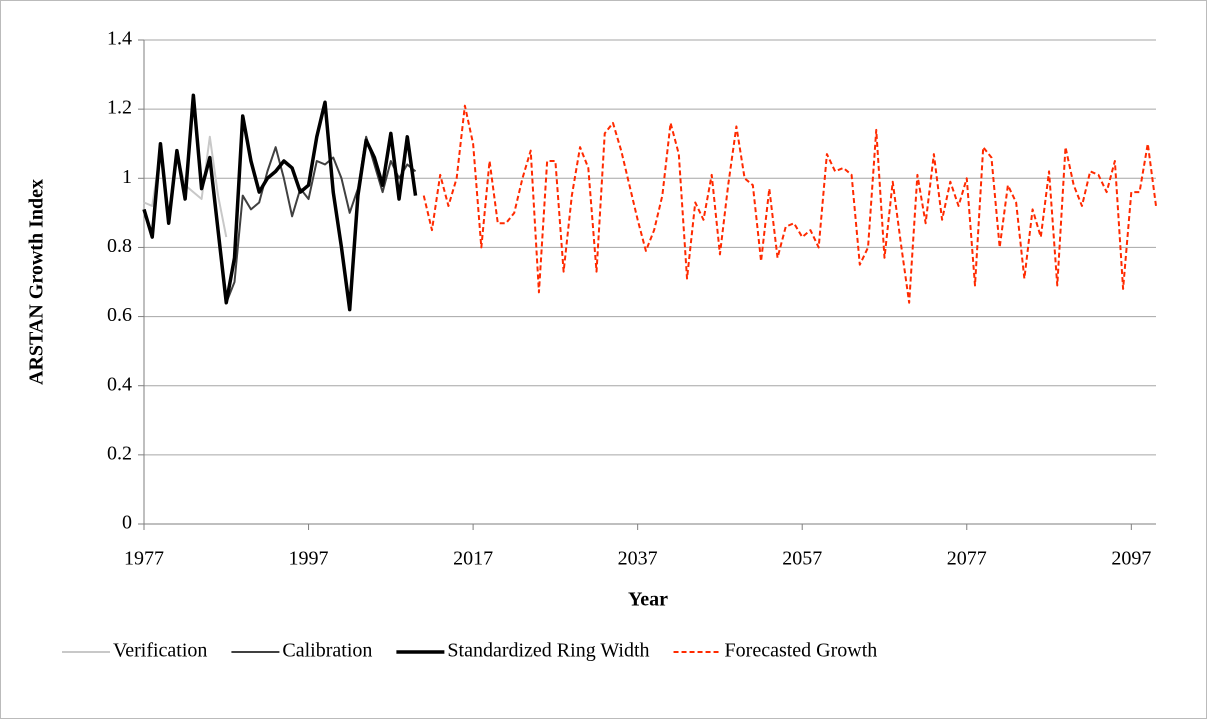 The height and width of the screenshot is (719, 1207). Describe the element at coordinates (127, 177) in the screenshot. I see `y-tick-label: 1` at that location.